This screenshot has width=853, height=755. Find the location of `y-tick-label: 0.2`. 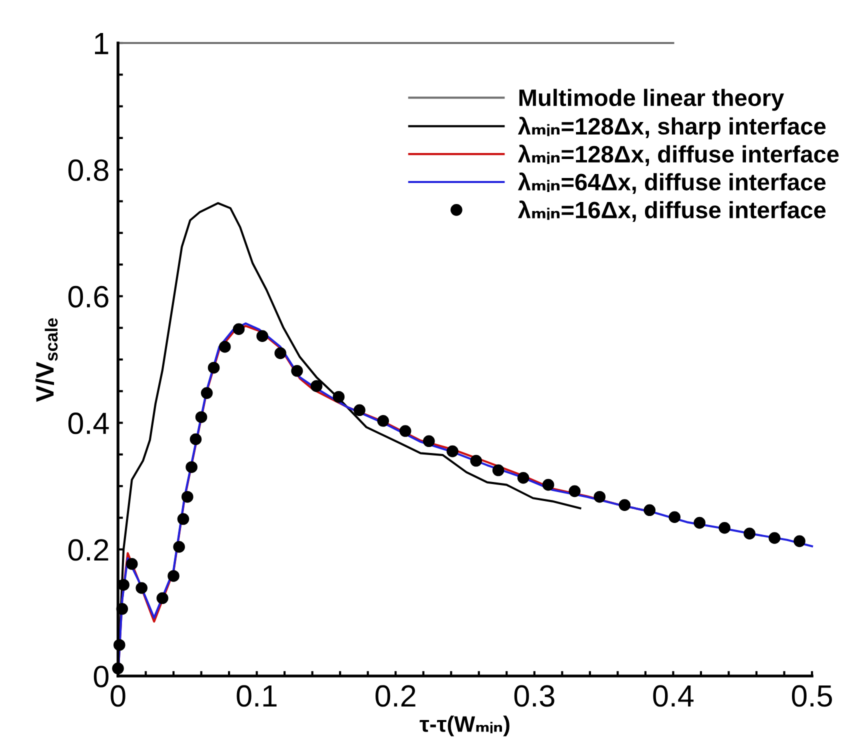

y-tick-label: 0.2 is located at coordinates (88, 550).